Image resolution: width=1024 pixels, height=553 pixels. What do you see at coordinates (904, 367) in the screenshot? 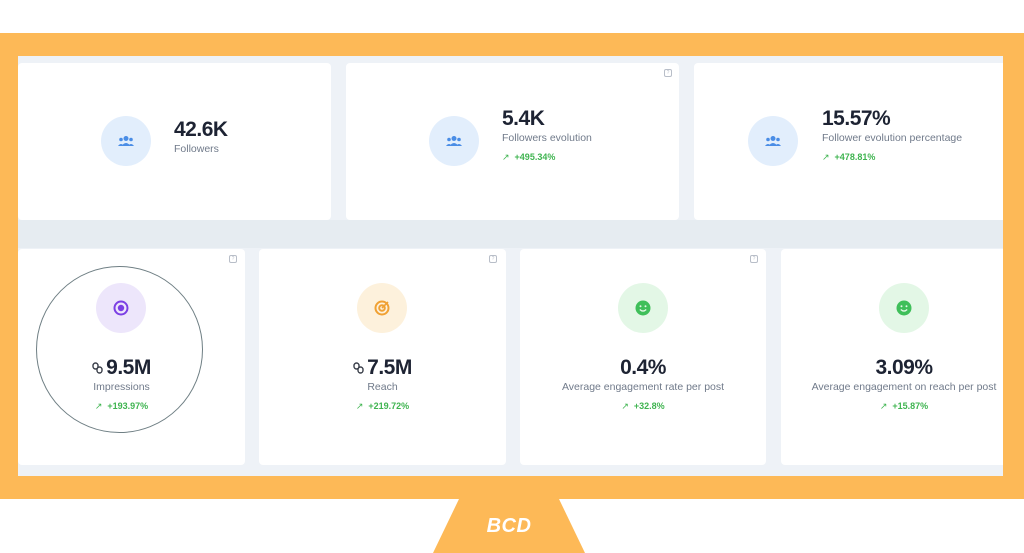
I see `metric-value: 3.09%` at bounding box center [904, 367].